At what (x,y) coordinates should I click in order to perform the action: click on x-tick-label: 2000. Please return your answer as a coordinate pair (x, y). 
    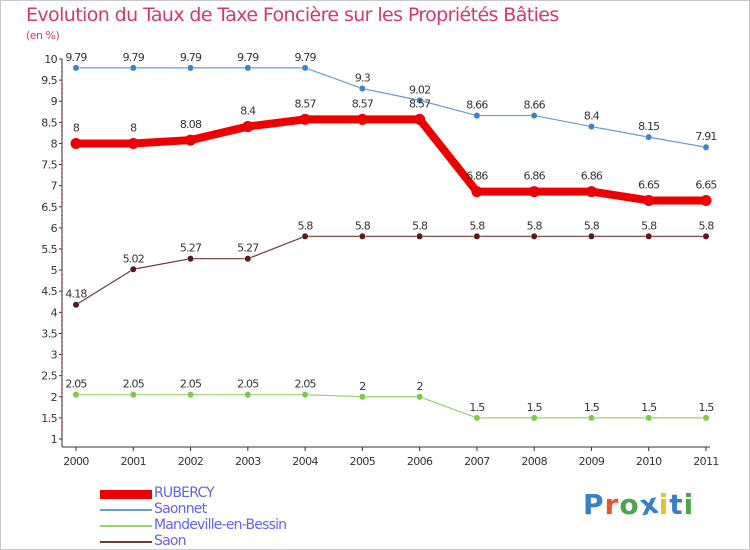
    Looking at the image, I should click on (76, 461).